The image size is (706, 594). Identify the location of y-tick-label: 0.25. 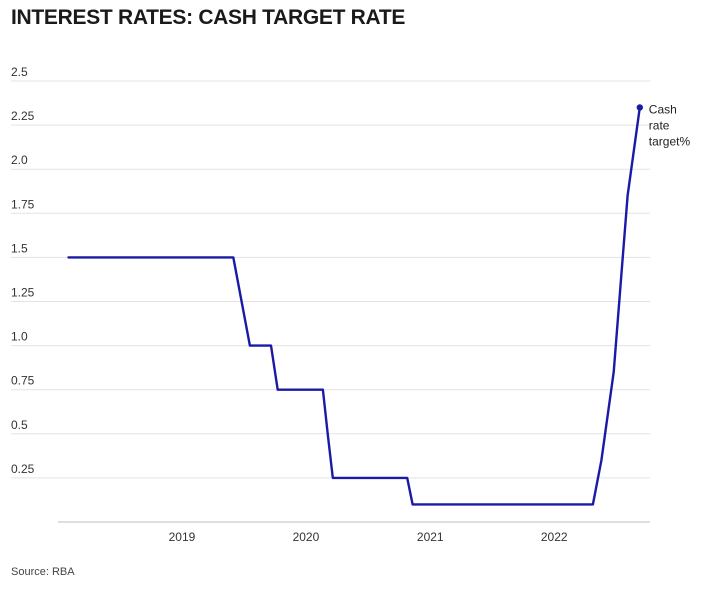
(23, 469).